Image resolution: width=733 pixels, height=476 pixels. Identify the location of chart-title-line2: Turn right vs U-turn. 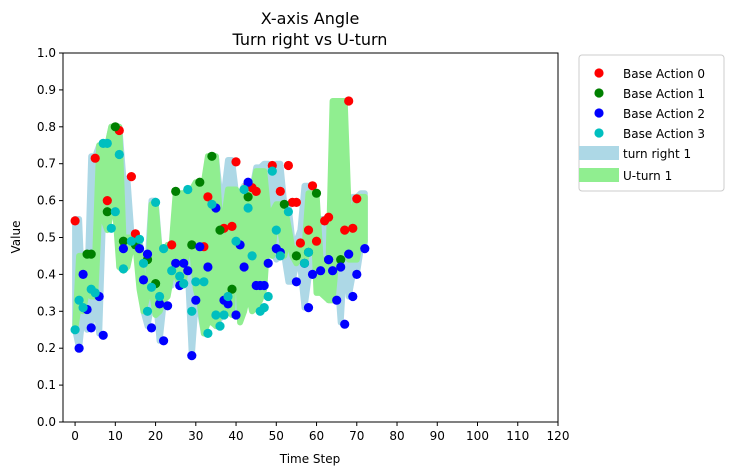
(310, 39).